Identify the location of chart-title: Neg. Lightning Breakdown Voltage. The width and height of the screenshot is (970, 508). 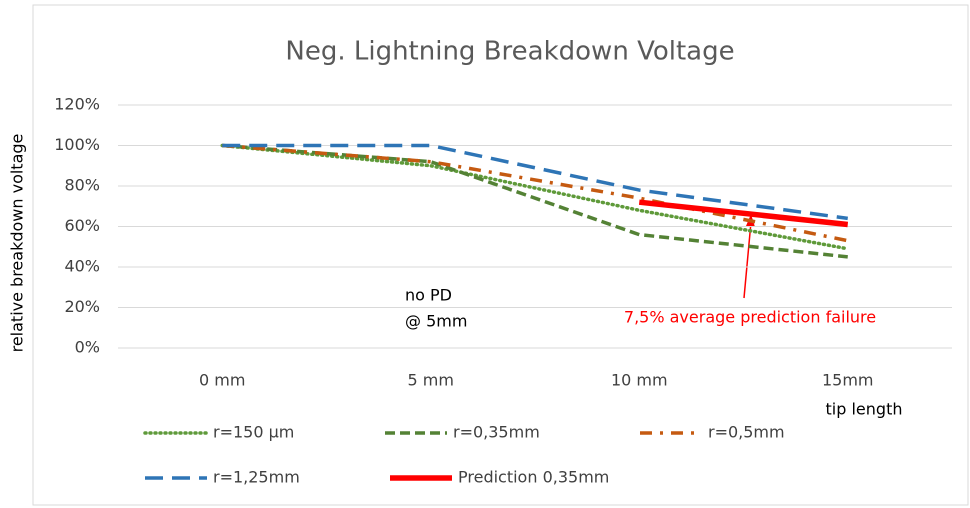
(509, 52).